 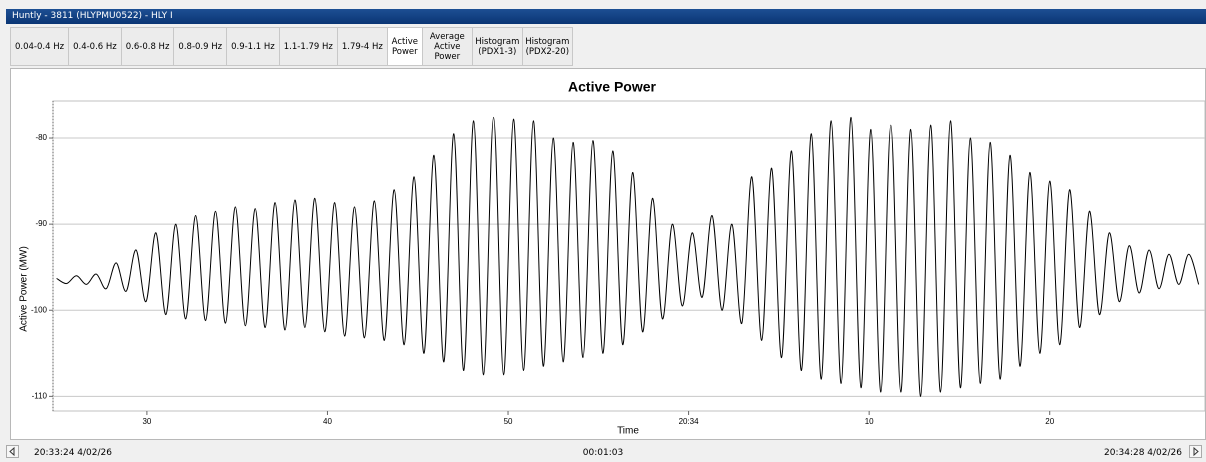 What do you see at coordinates (447, 46) in the screenshot?
I see `tab: Average Active Power` at bounding box center [447, 46].